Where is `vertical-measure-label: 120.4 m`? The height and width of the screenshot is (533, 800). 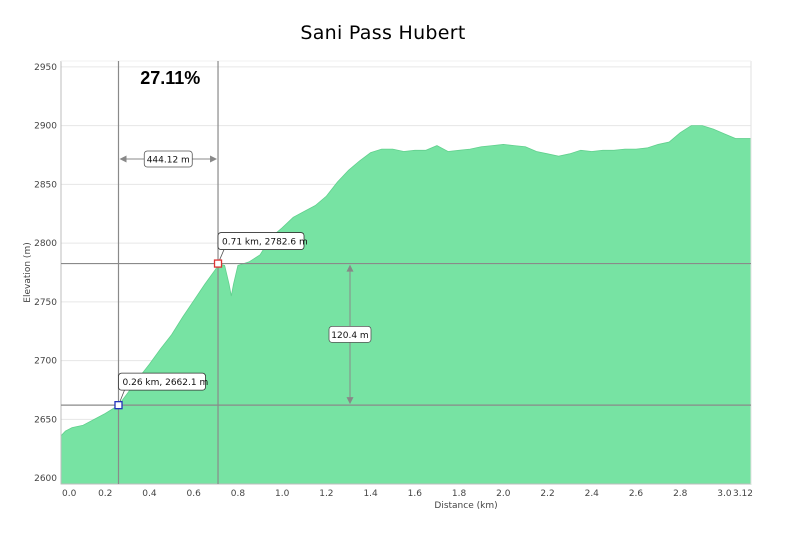 vertical-measure-label: 120.4 m is located at coordinates (349, 336).